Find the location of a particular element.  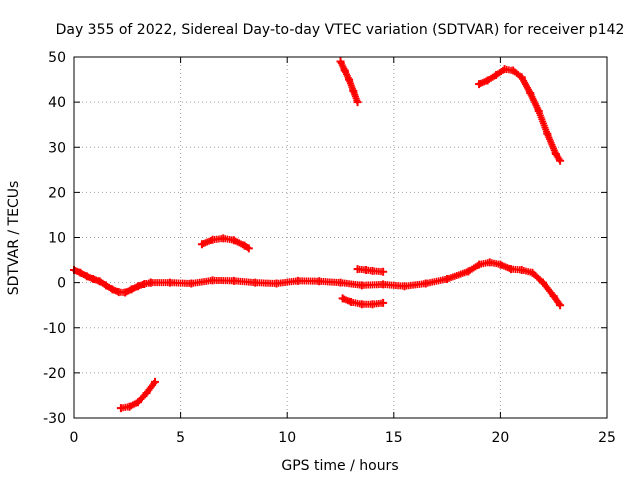

y-tick-label: 20 is located at coordinates (57, 193).